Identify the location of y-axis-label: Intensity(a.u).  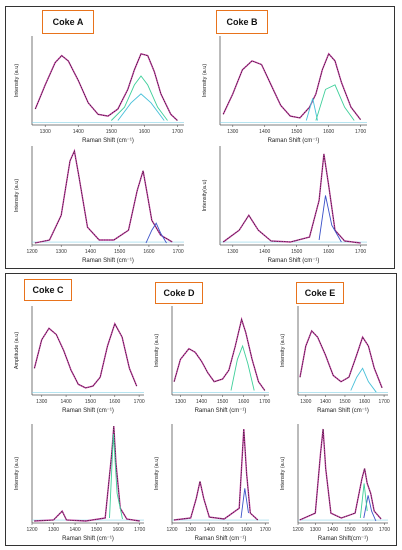
(205, 195).